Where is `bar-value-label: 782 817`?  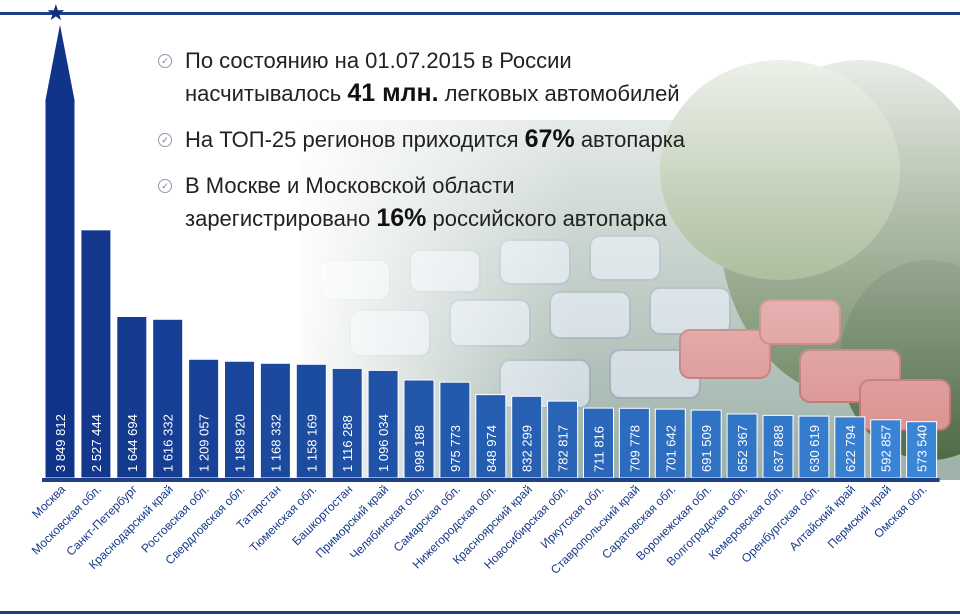
bar-value-label: 782 817 is located at coordinates (563, 448).